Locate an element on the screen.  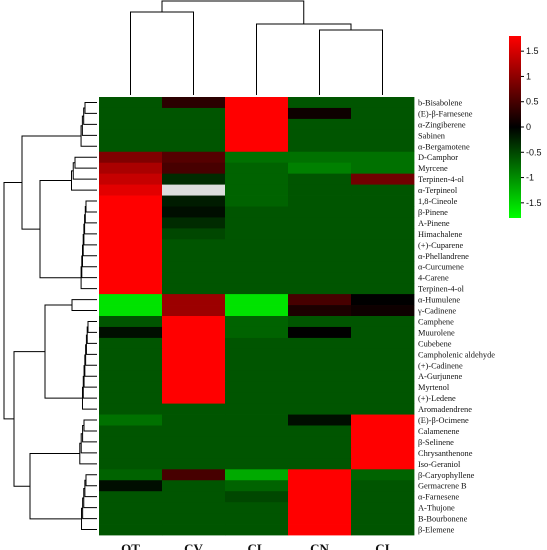
color-scale-legend: 1.5 1 0.5 0 -0.5 -1 -1.5 is located at coordinates (525, 127).